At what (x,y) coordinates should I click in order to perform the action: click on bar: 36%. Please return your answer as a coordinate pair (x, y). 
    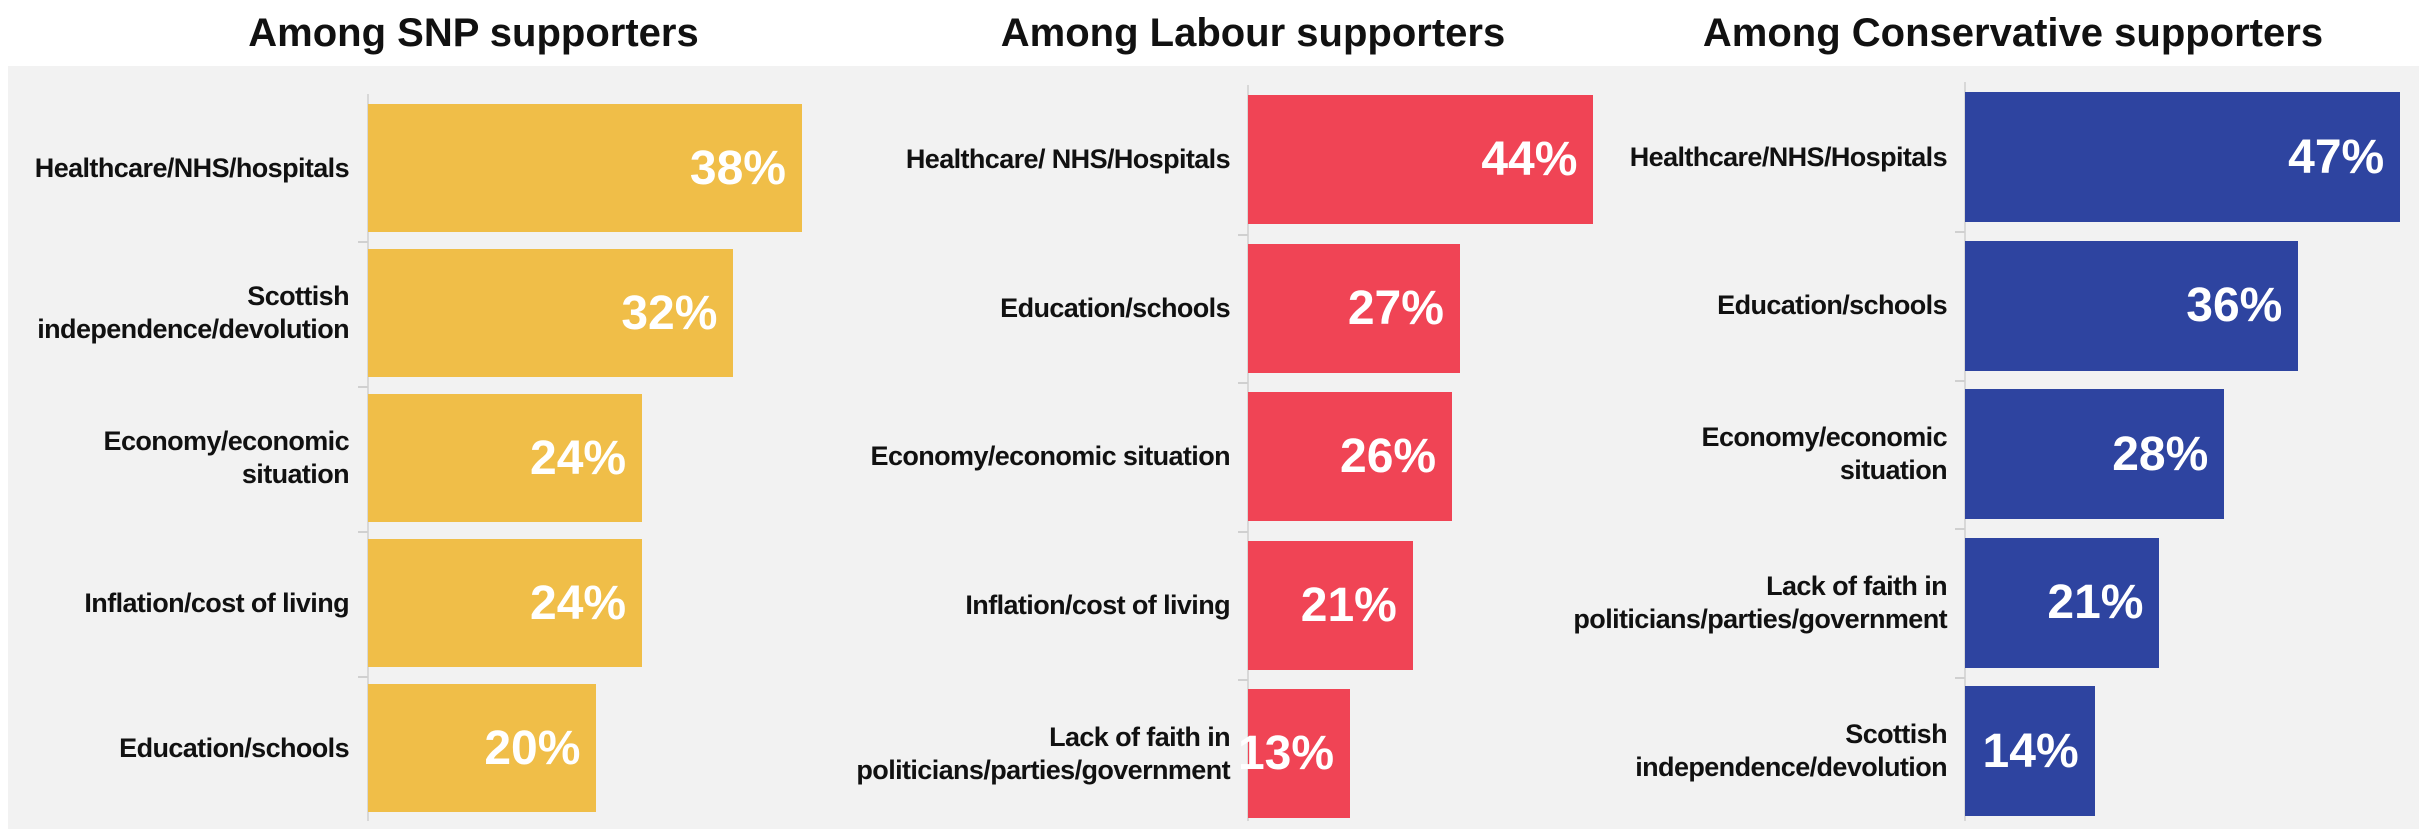
    Looking at the image, I should click on (2132, 305).